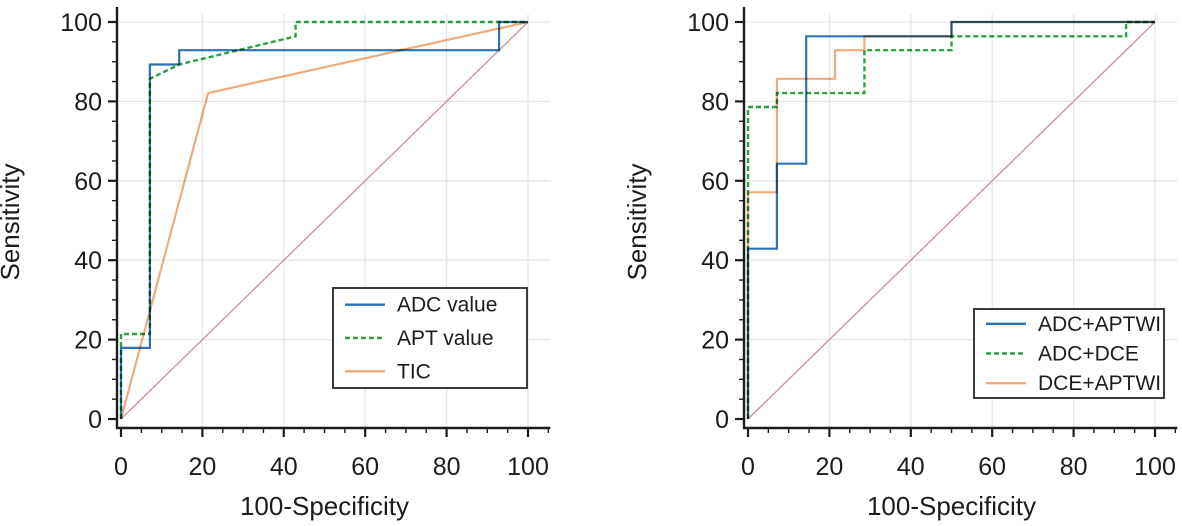 The height and width of the screenshot is (526, 1182). I want to click on legend-item-adc-aptwi: ADC+APTWI, so click(1073, 324).